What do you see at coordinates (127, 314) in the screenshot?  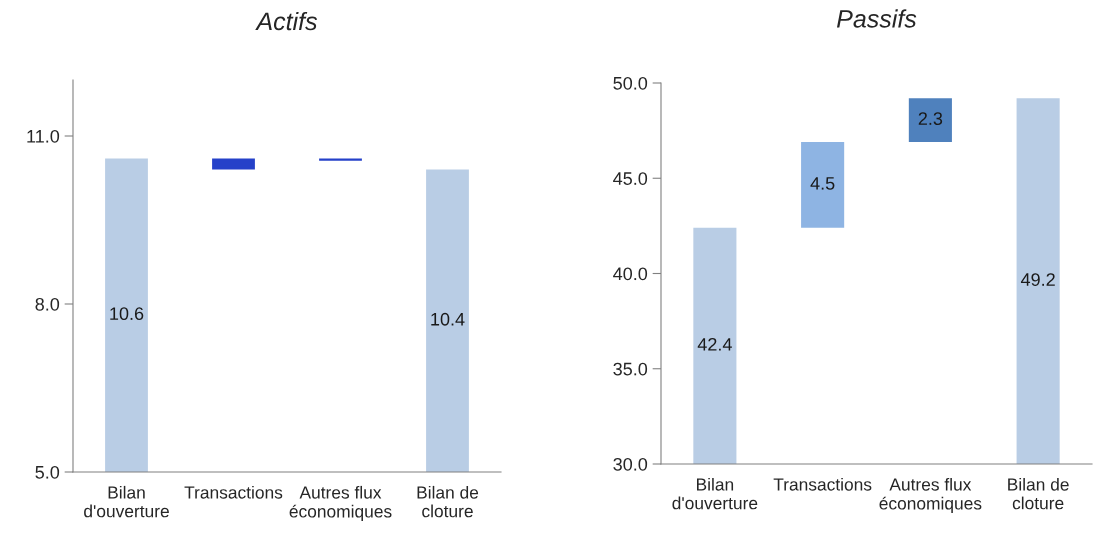 I see `data-label: 10.6` at bounding box center [127, 314].